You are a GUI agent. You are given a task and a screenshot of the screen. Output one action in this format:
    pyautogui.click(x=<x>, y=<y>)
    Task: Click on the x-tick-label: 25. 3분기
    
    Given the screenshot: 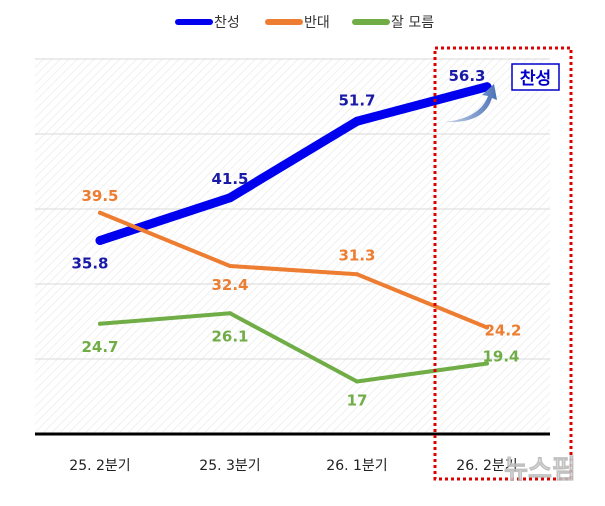 What is the action you would take?
    pyautogui.click(x=229, y=466)
    